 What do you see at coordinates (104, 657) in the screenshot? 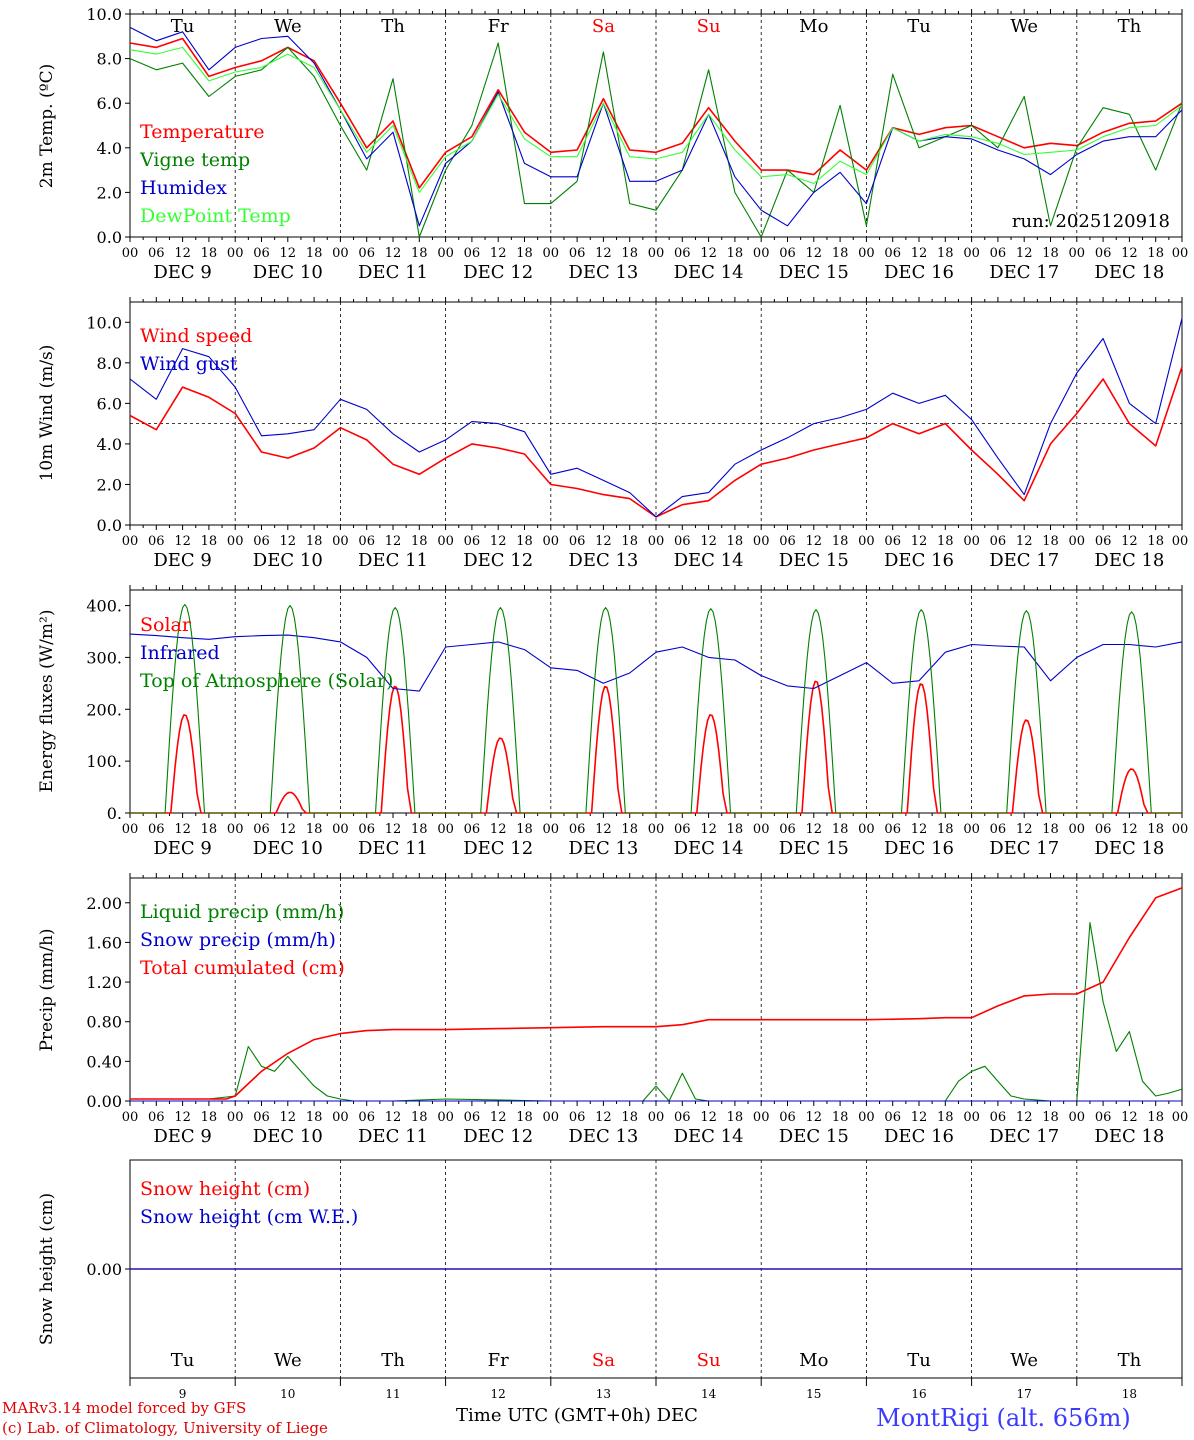
I see `y-tick-label: 300.` at bounding box center [104, 657].